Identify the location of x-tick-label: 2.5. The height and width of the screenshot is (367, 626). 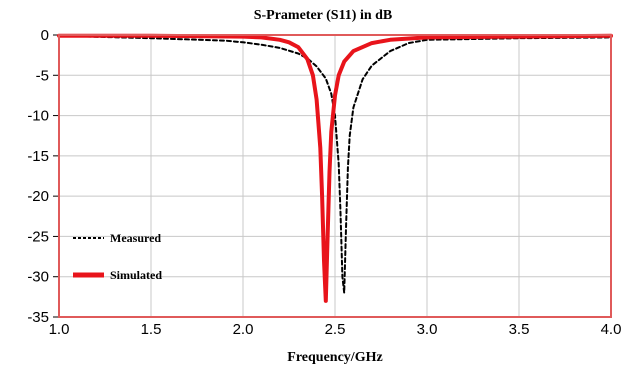
(335, 329).